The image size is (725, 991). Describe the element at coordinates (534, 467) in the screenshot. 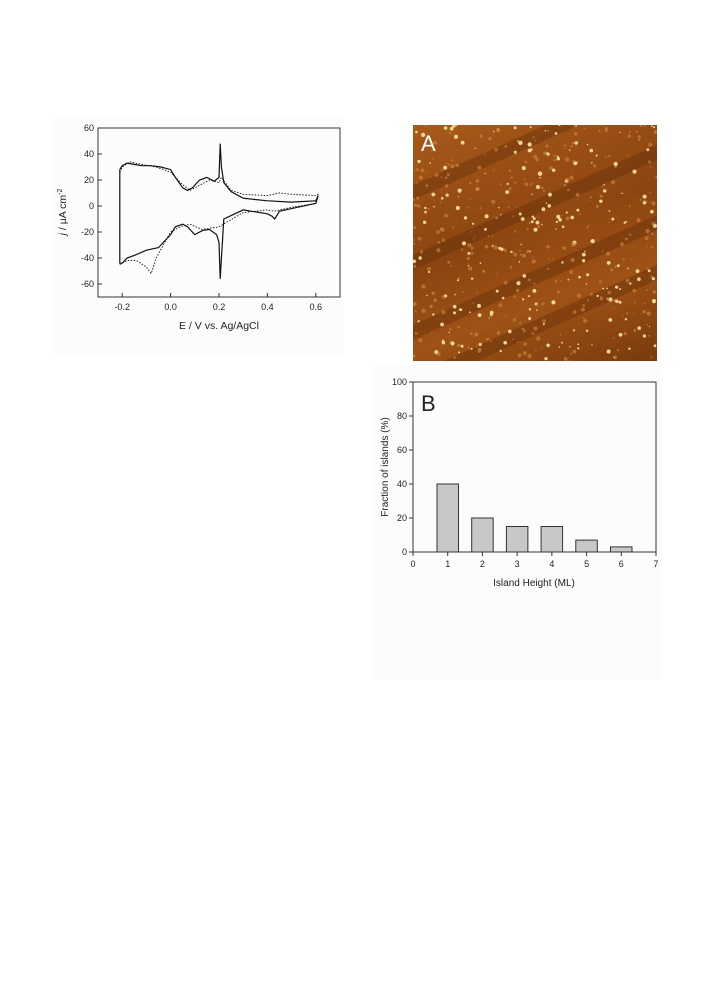

I see `histogram-plot-frame` at that location.